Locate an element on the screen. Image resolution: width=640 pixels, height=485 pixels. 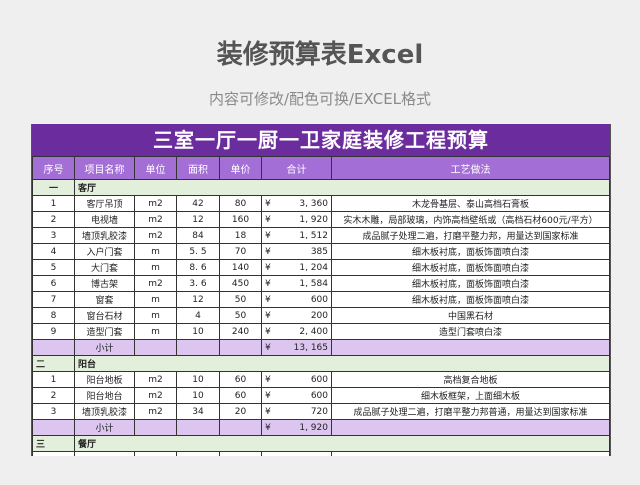
total-amount: 385 is located at coordinates (306, 251).